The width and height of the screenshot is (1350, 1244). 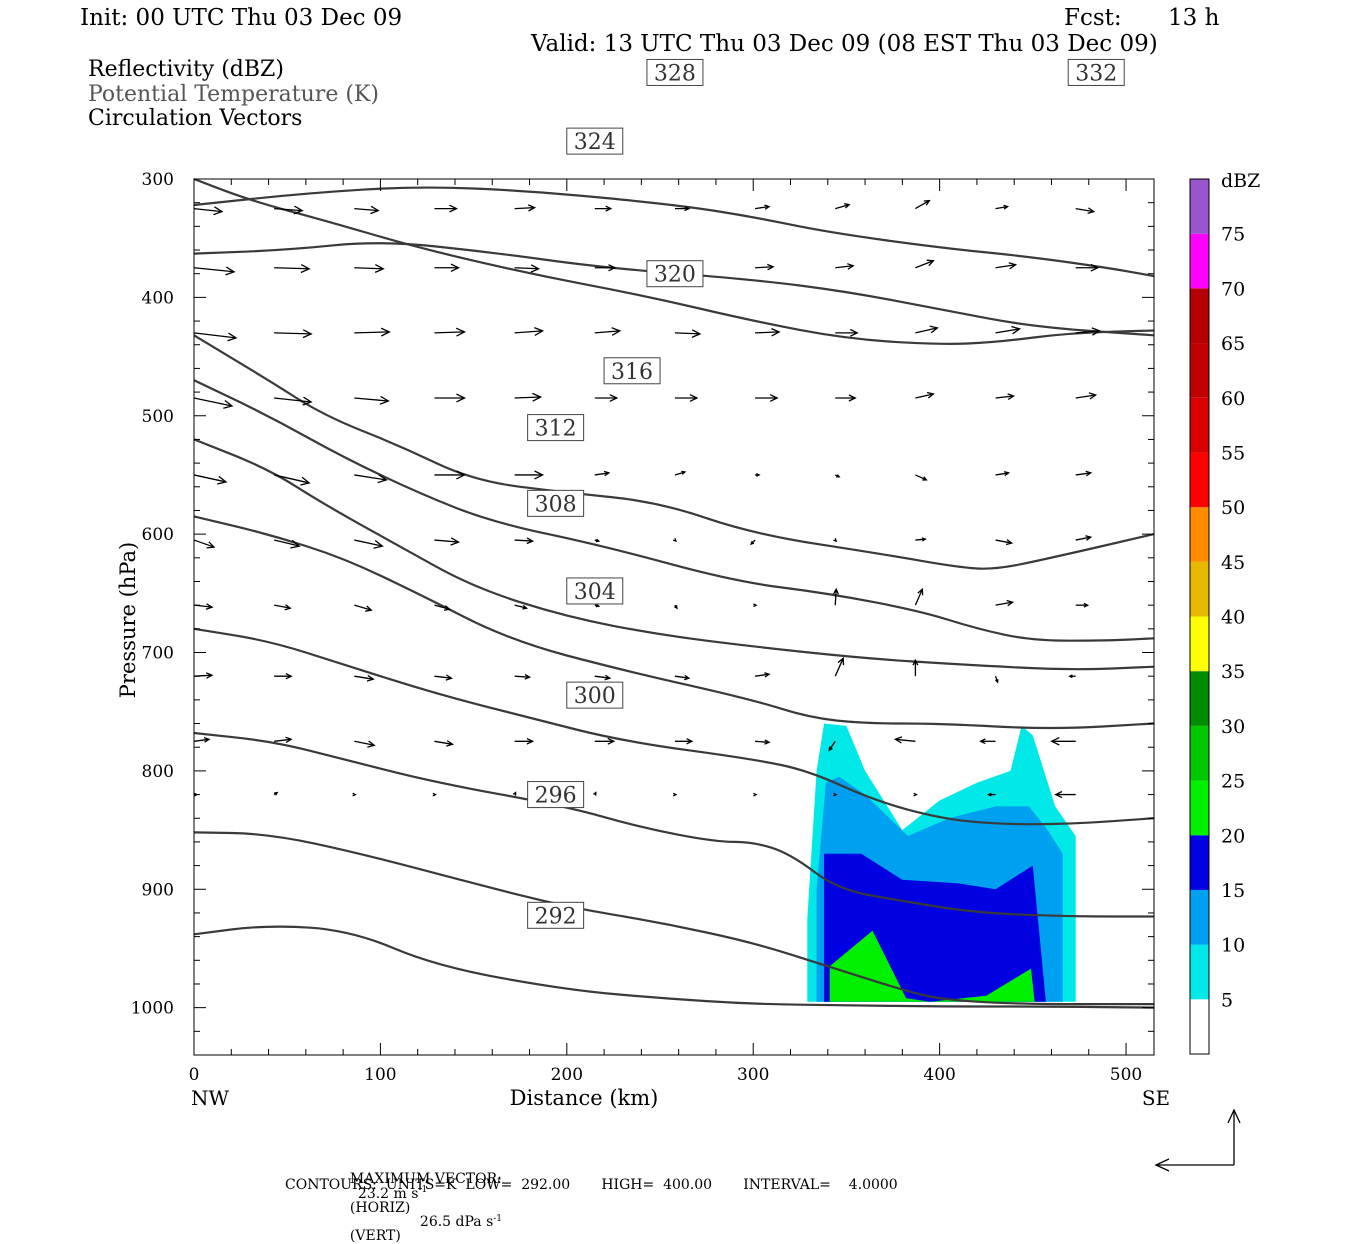 I want to click on y-tick-label-900: 900, so click(x=158, y=890).